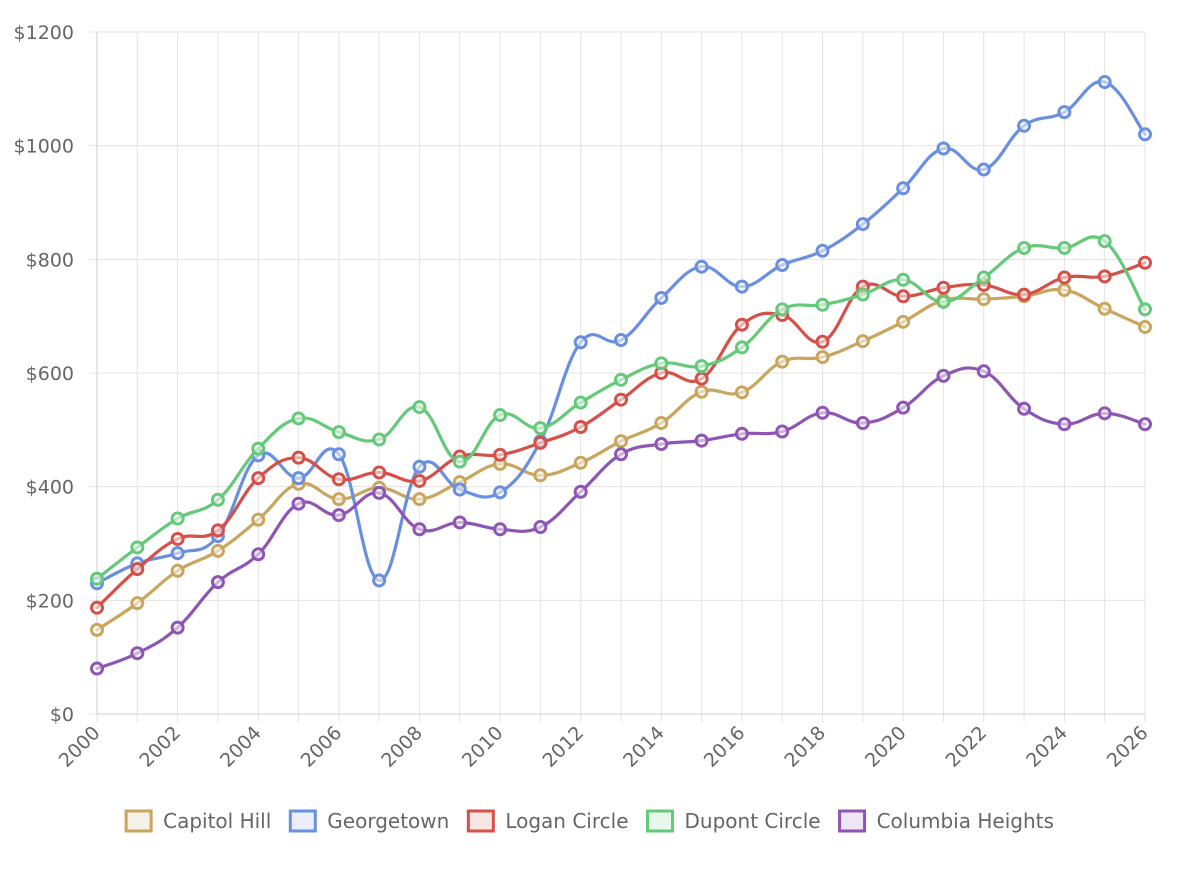 This screenshot has width=1180, height=870. What do you see at coordinates (547, 821) in the screenshot?
I see `legend-item-logan-circle: Logan Circle` at bounding box center [547, 821].